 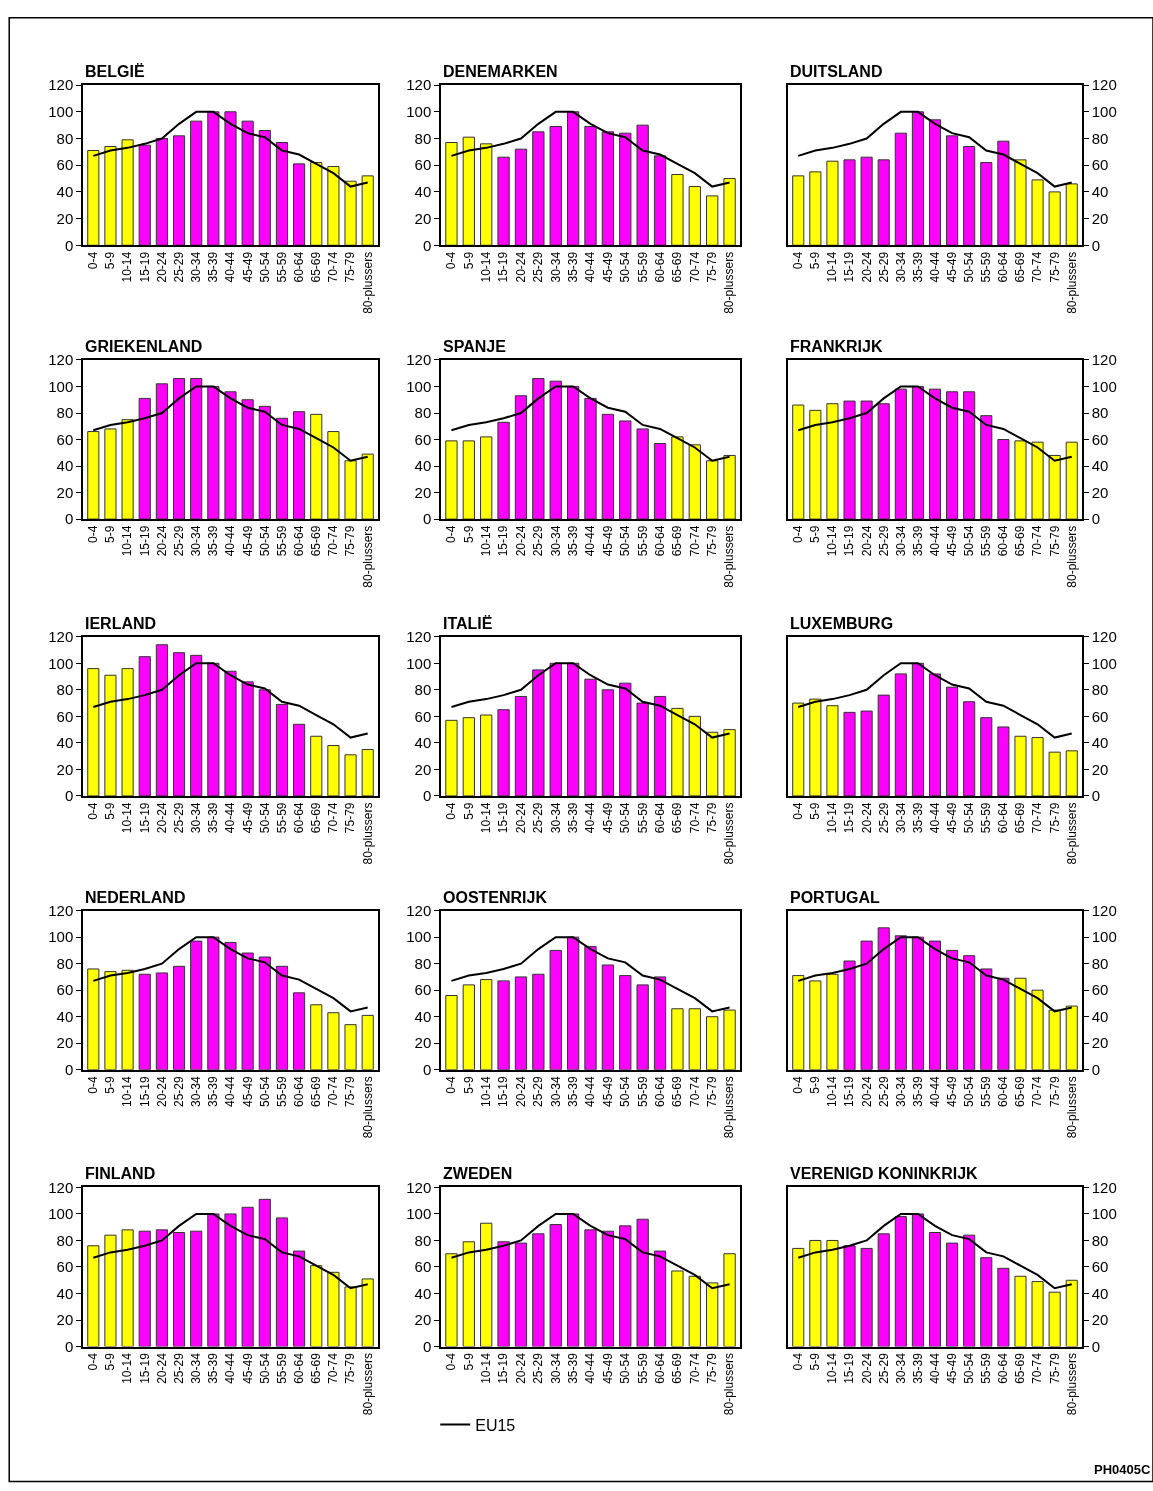 What do you see at coordinates (110, 260) in the screenshot?
I see `x-tick-label: 5-9` at bounding box center [110, 260].